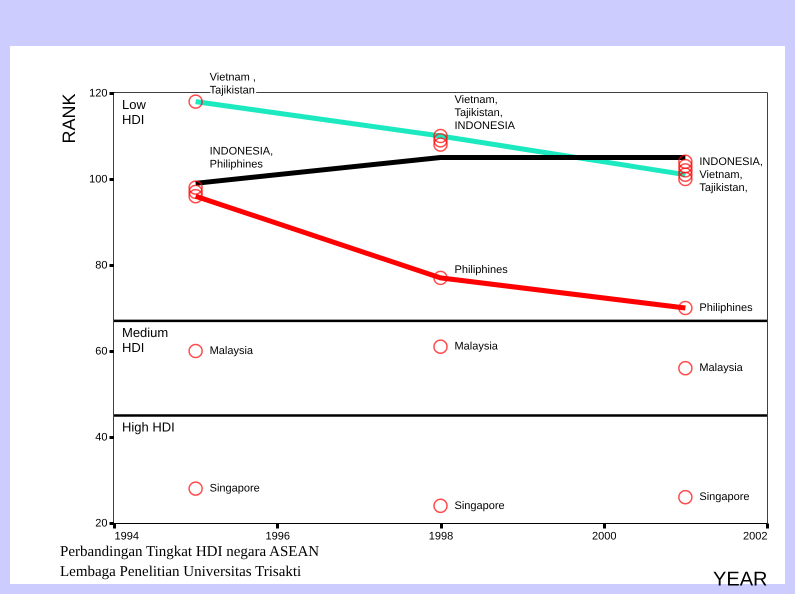  What do you see at coordinates (278, 536) in the screenshot?
I see `x-tick-label: 1996` at bounding box center [278, 536].